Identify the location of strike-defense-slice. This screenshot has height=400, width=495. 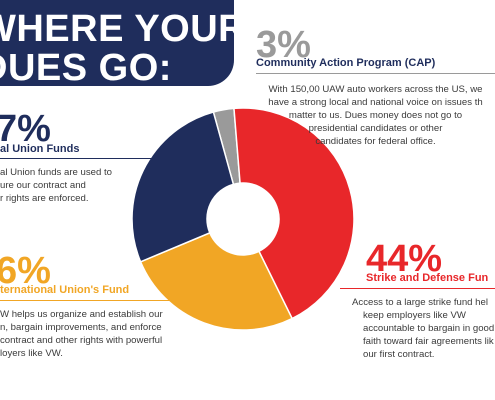
(294, 213).